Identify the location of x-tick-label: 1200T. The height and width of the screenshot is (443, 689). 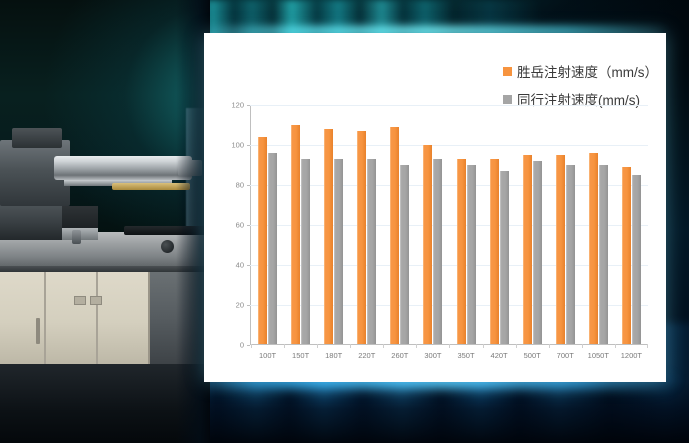
(631, 355).